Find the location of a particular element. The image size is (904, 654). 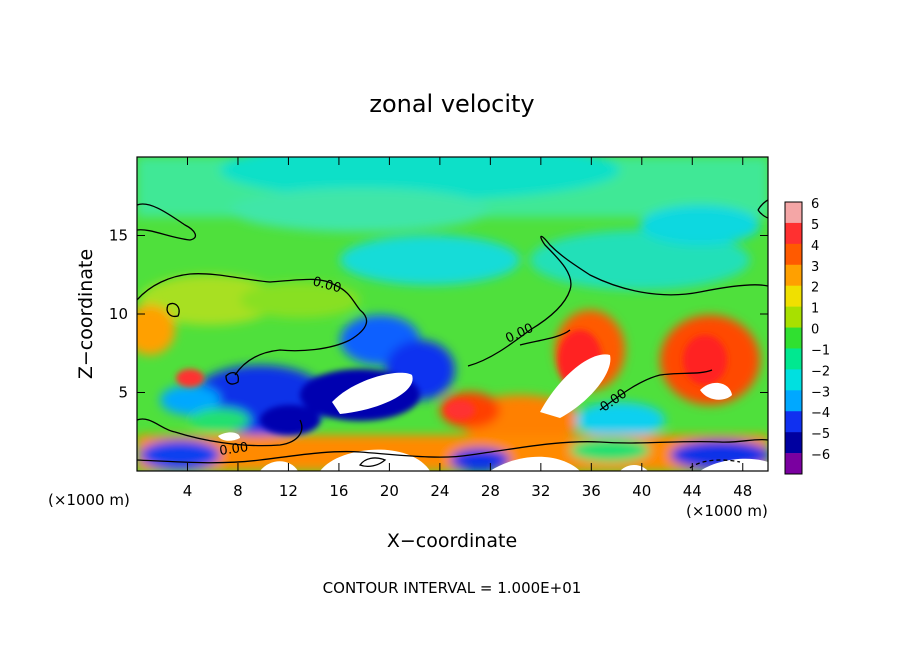

colorbar: 6 5 4 3 2 1 0 −1 −2 −3 −4 −5 −6 is located at coordinates (807, 336).